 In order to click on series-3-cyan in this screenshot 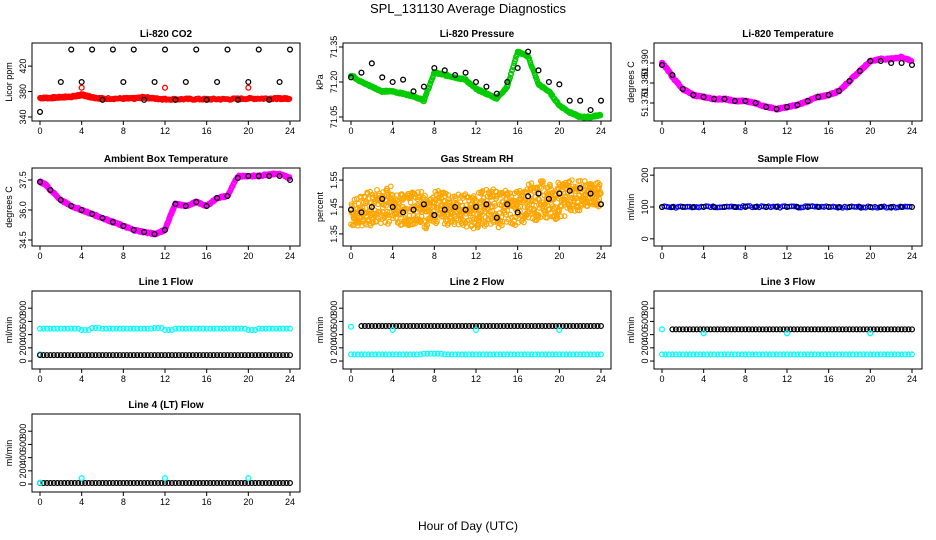, I will do `click(766, 331)`.